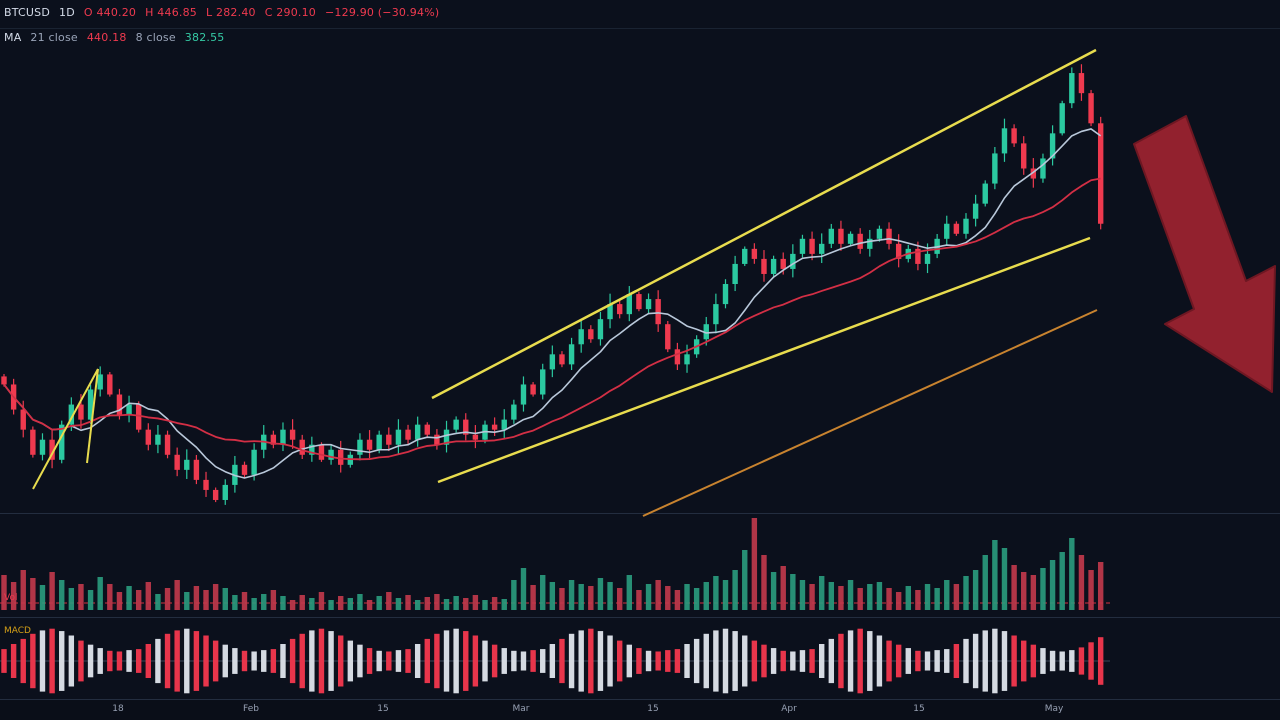 The width and height of the screenshot is (1280, 720). What do you see at coordinates (382, 12) in the screenshot?
I see `ticker-token: −129.90 (−30.94%)` at bounding box center [382, 12].